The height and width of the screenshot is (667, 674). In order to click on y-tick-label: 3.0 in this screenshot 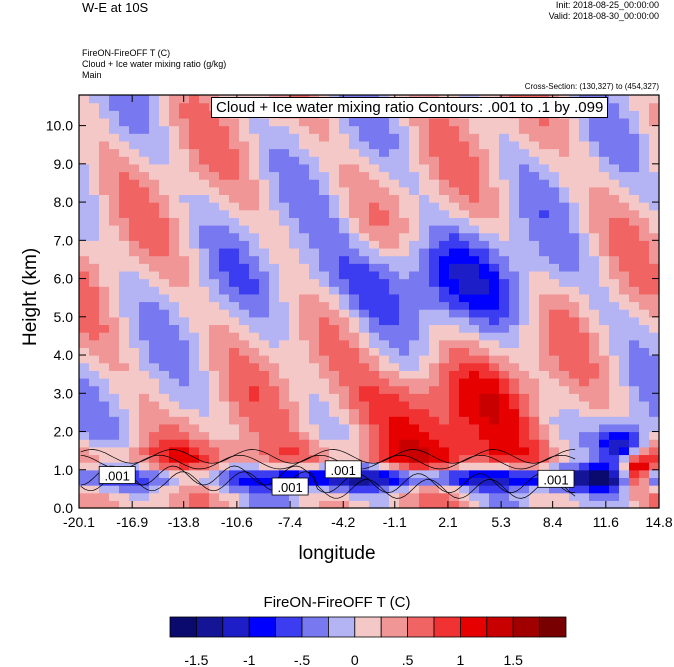, I will do `click(64, 393)`.